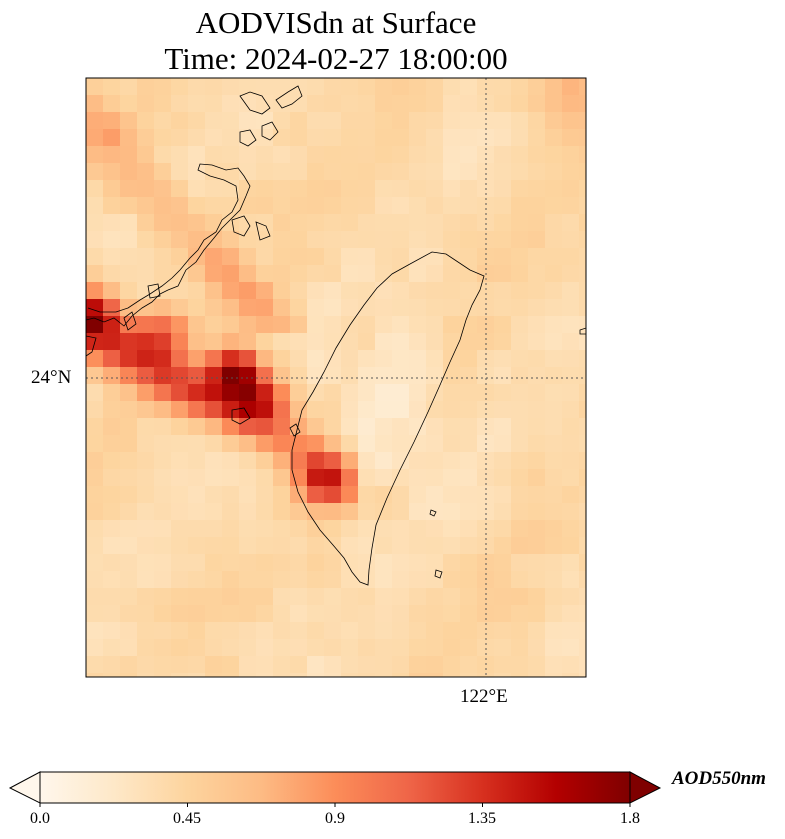 This screenshot has width=785, height=839. Describe the element at coordinates (130, 321) in the screenshot. I see `island-coastline` at that location.